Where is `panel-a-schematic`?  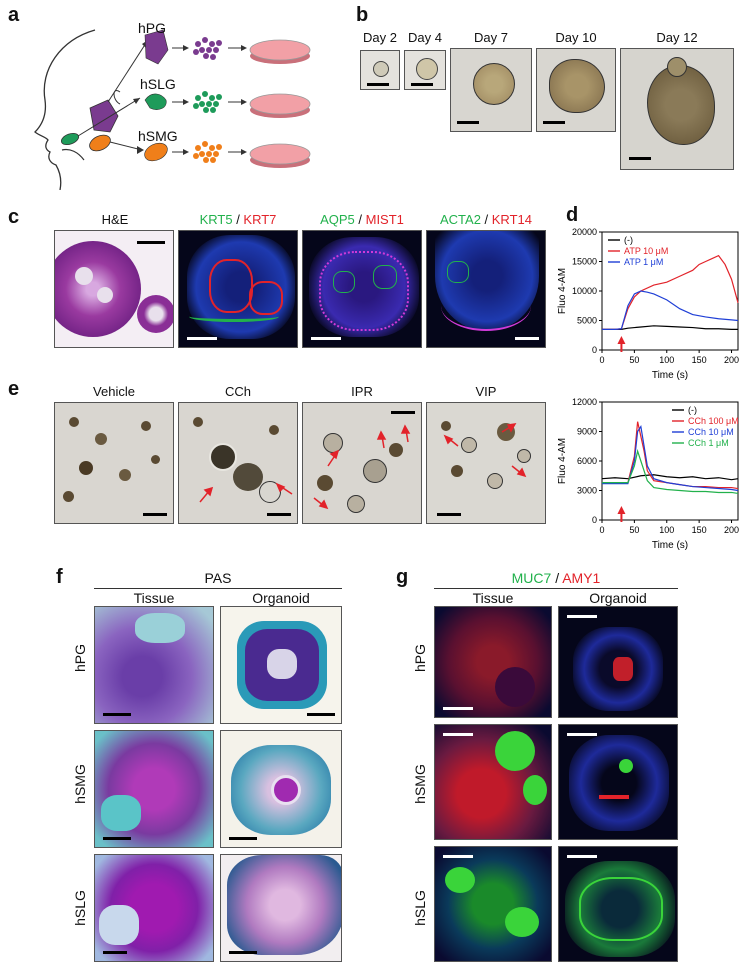 panel-a-schematic is located at coordinates (172, 109).